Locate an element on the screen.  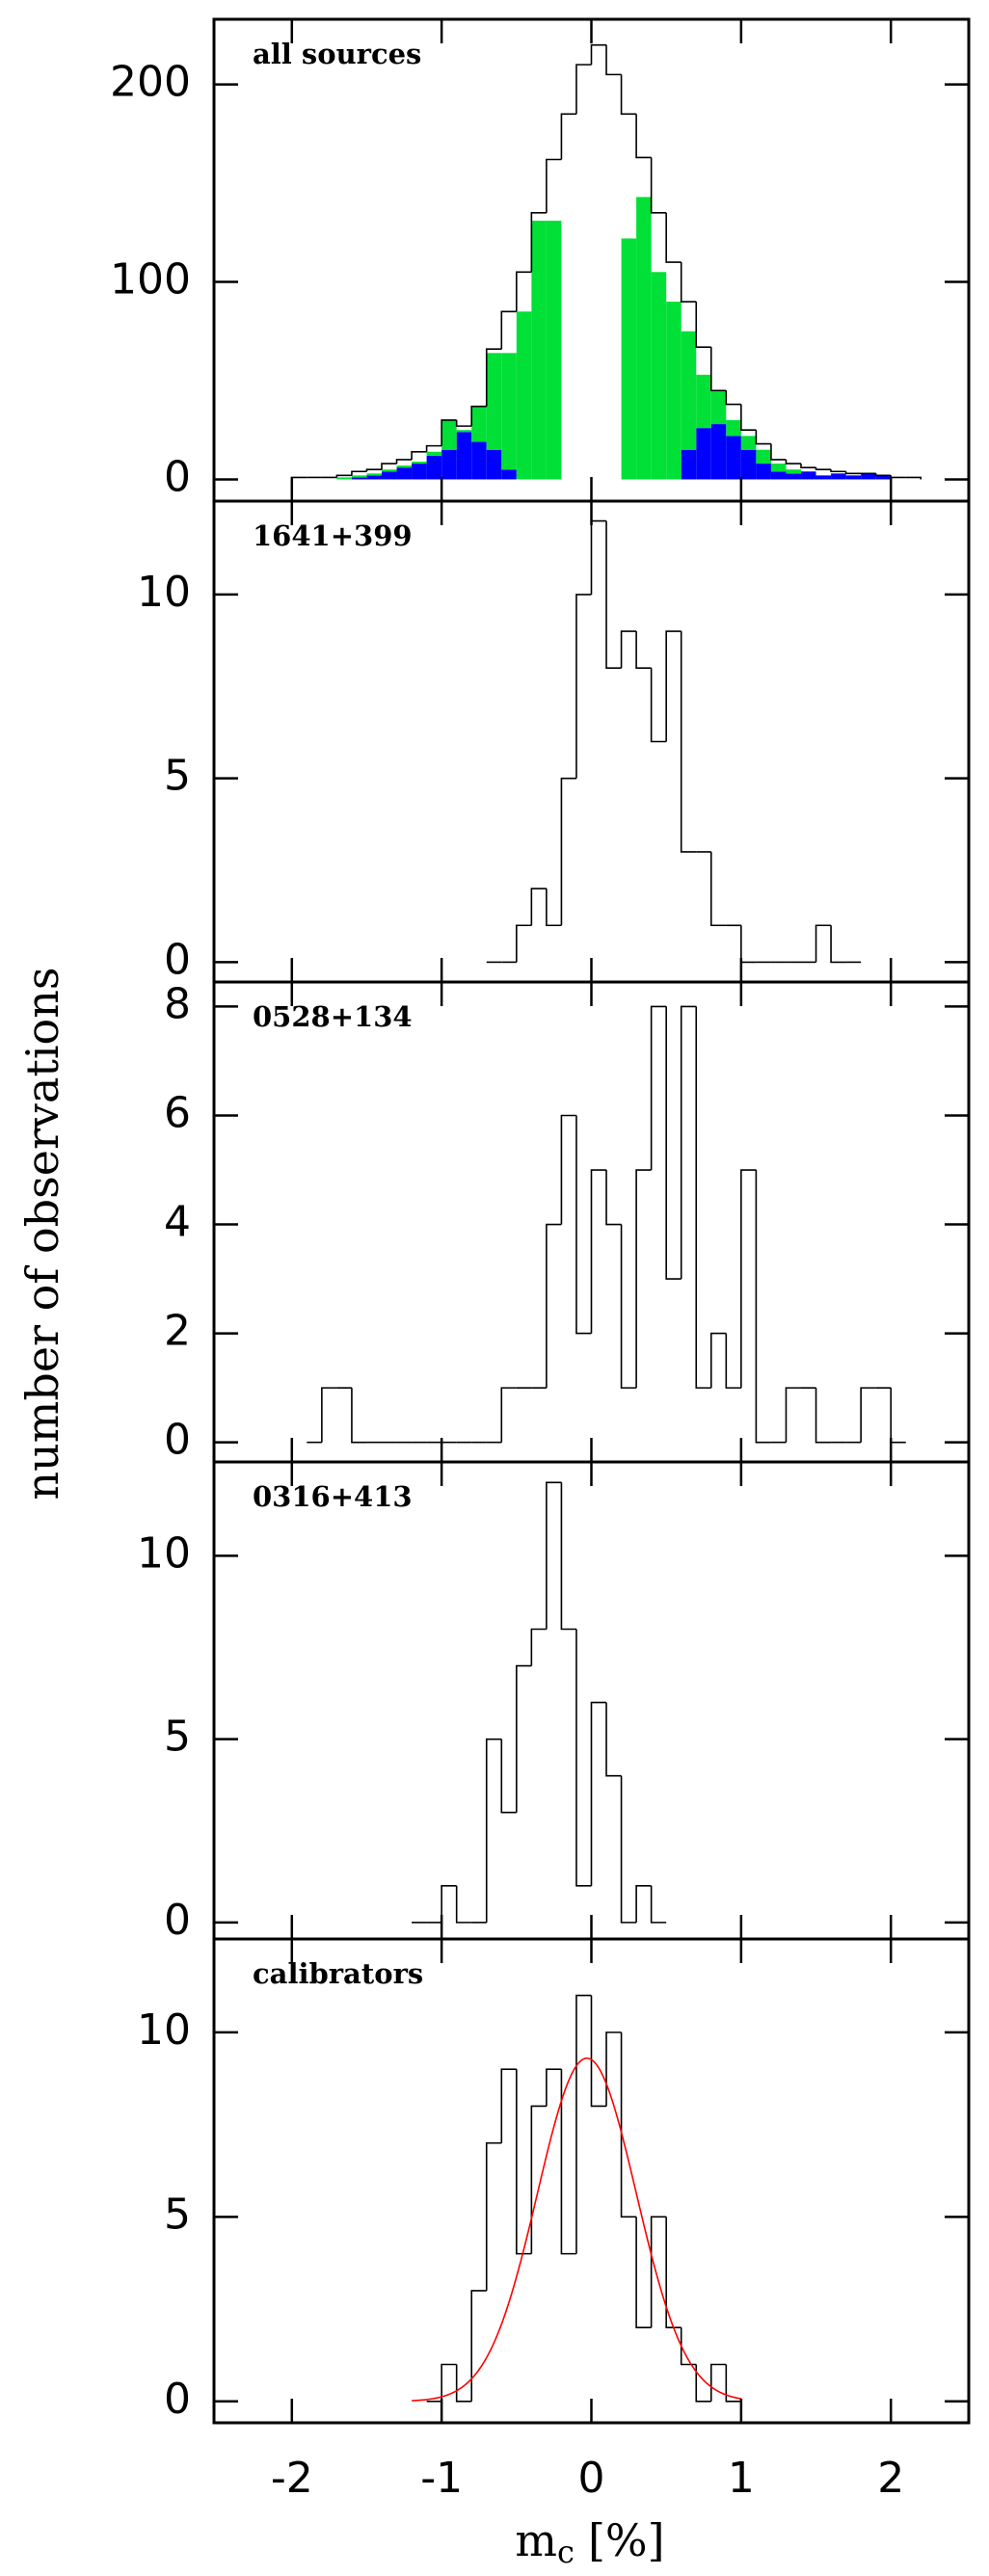
x-axis-label: mc [%] is located at coordinates (589, 2542).